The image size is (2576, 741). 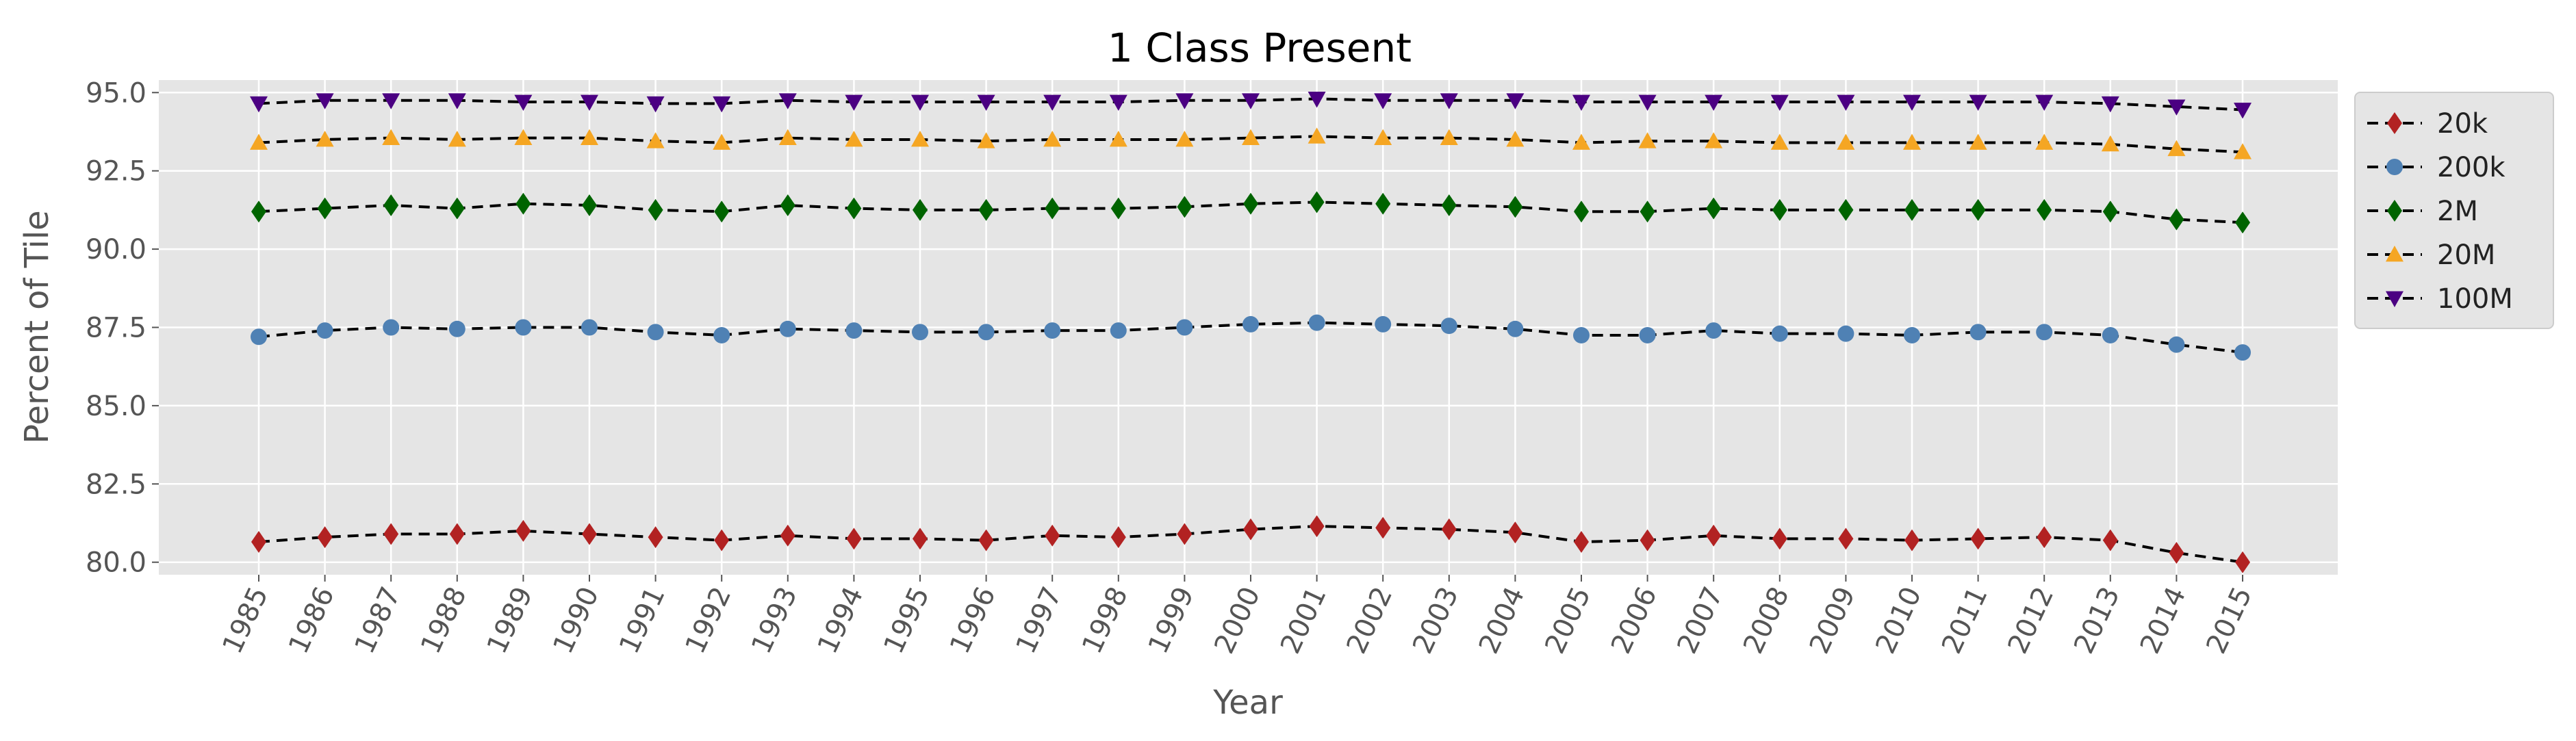 What do you see at coordinates (1251, 337) in the screenshot?
I see `series-200k` at bounding box center [1251, 337].